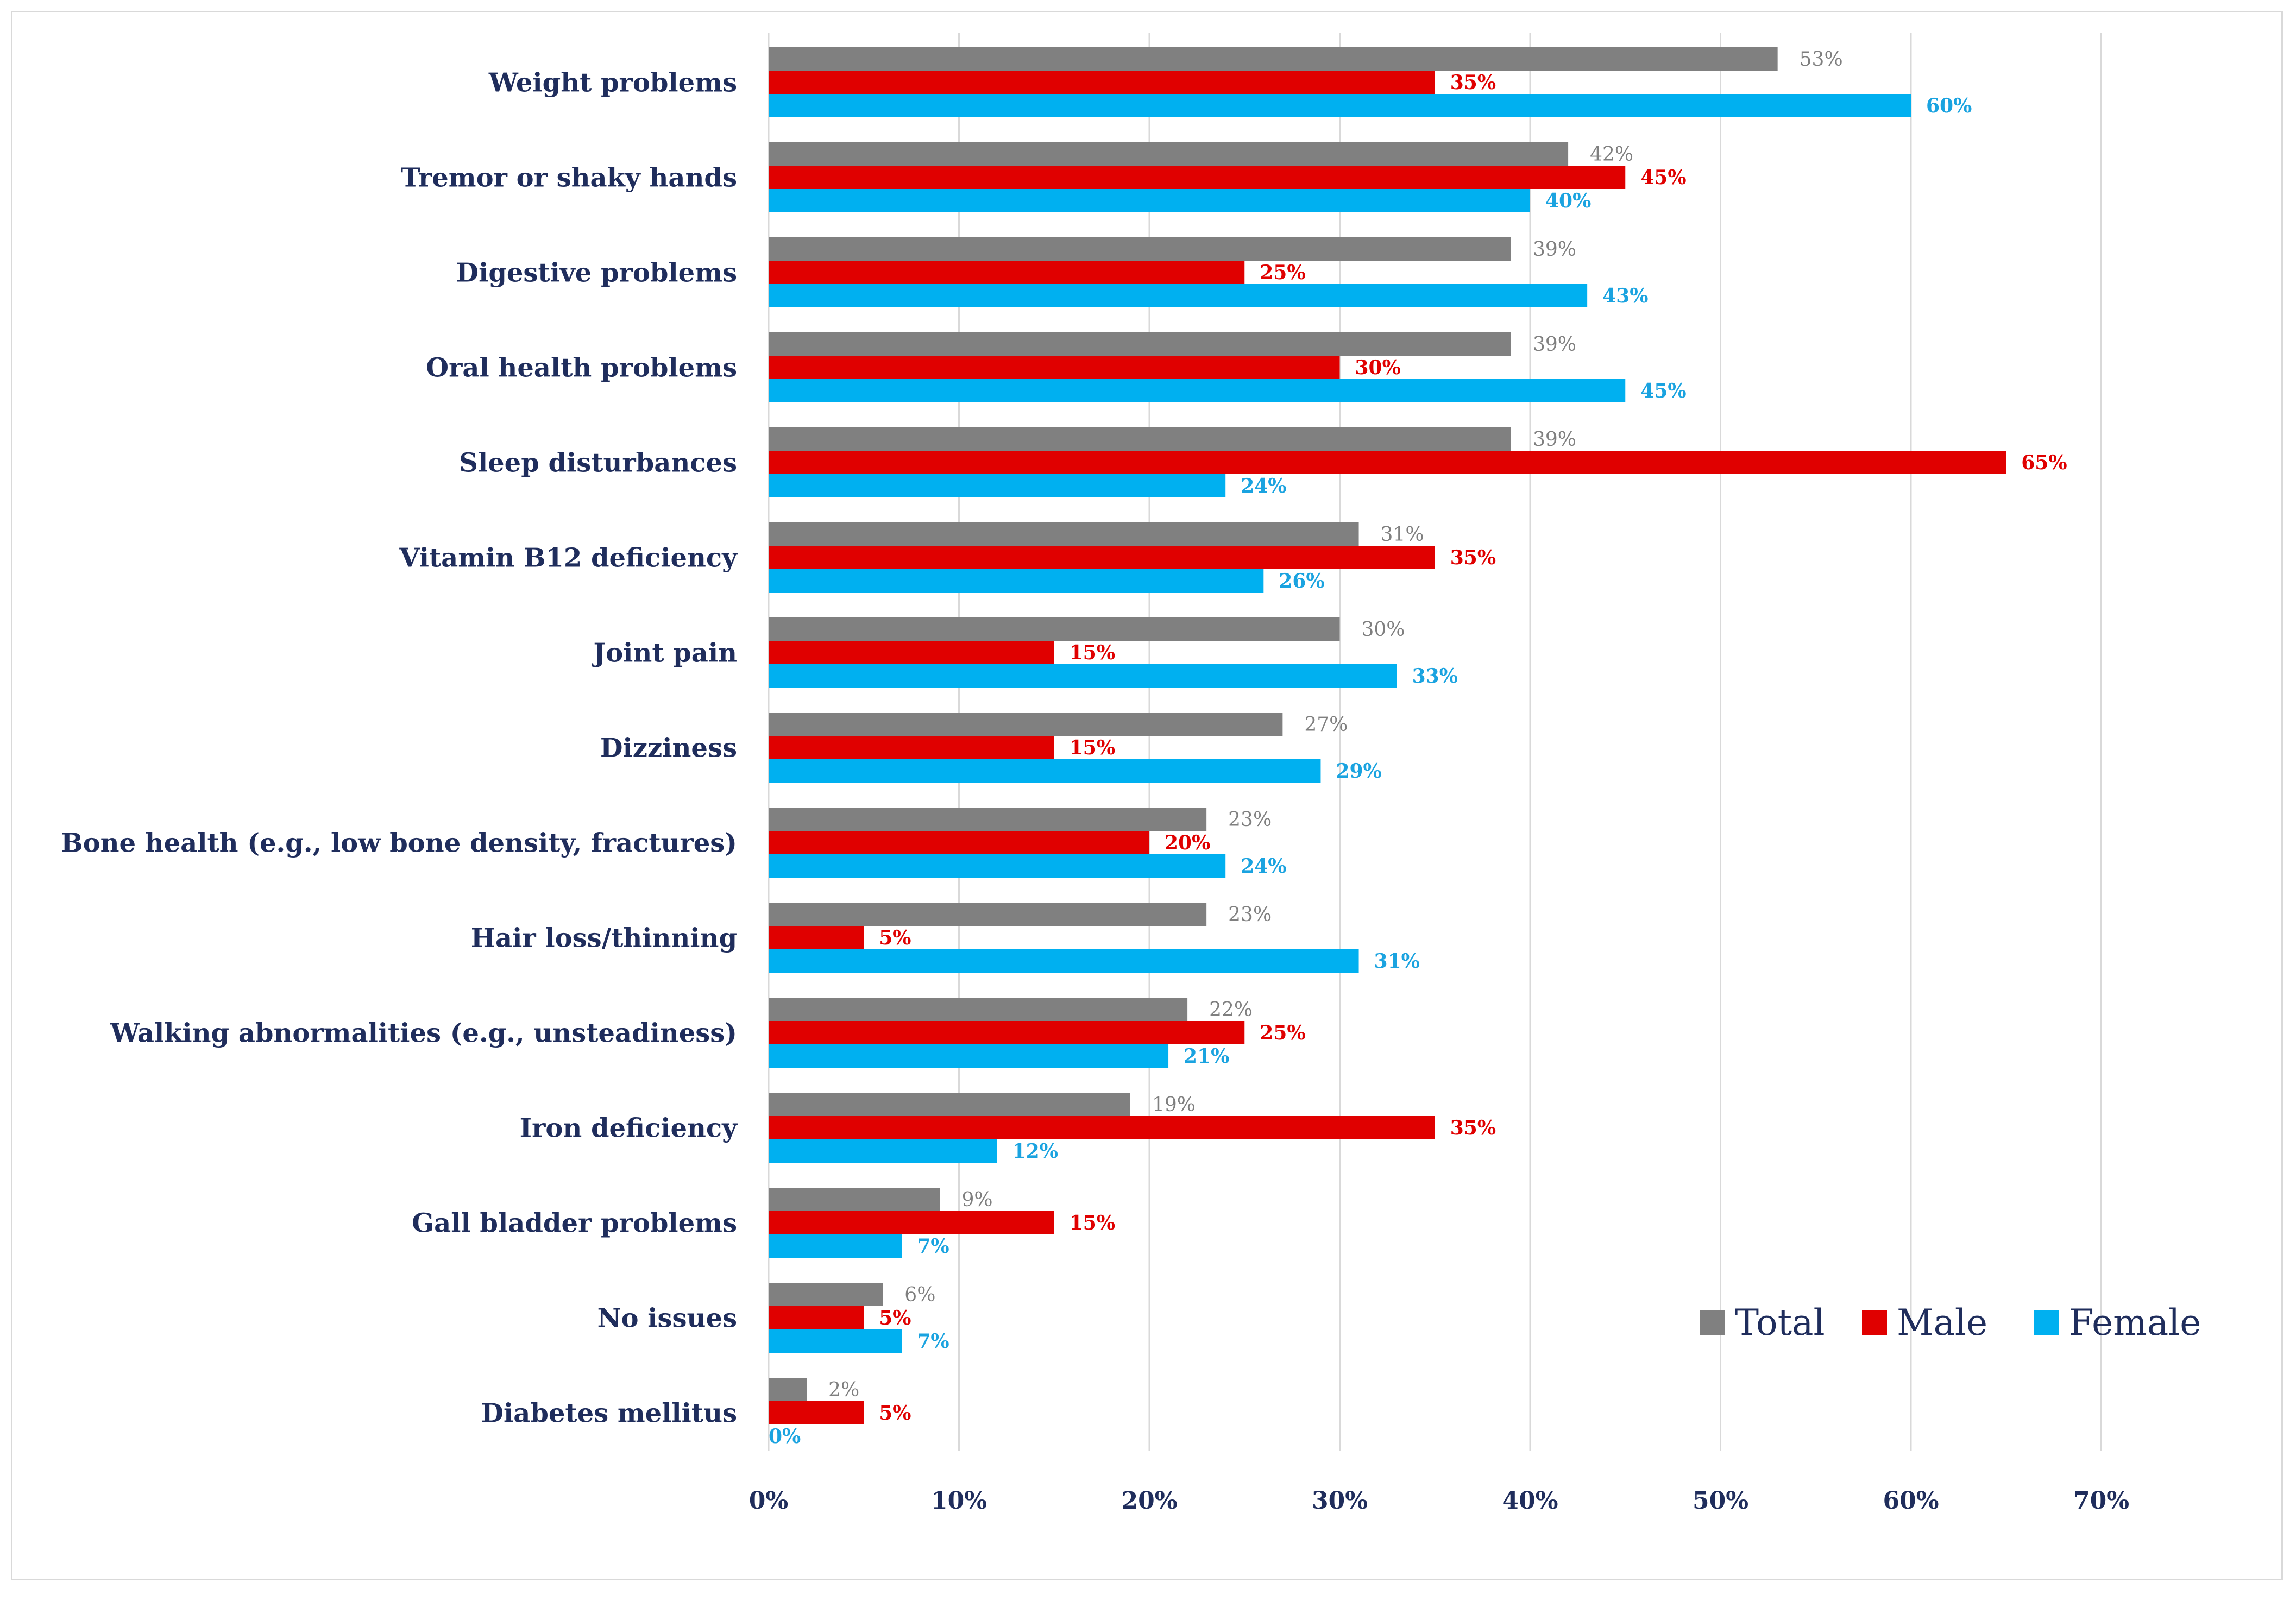  I want to click on data-label-total: 22%, so click(1231, 1010).